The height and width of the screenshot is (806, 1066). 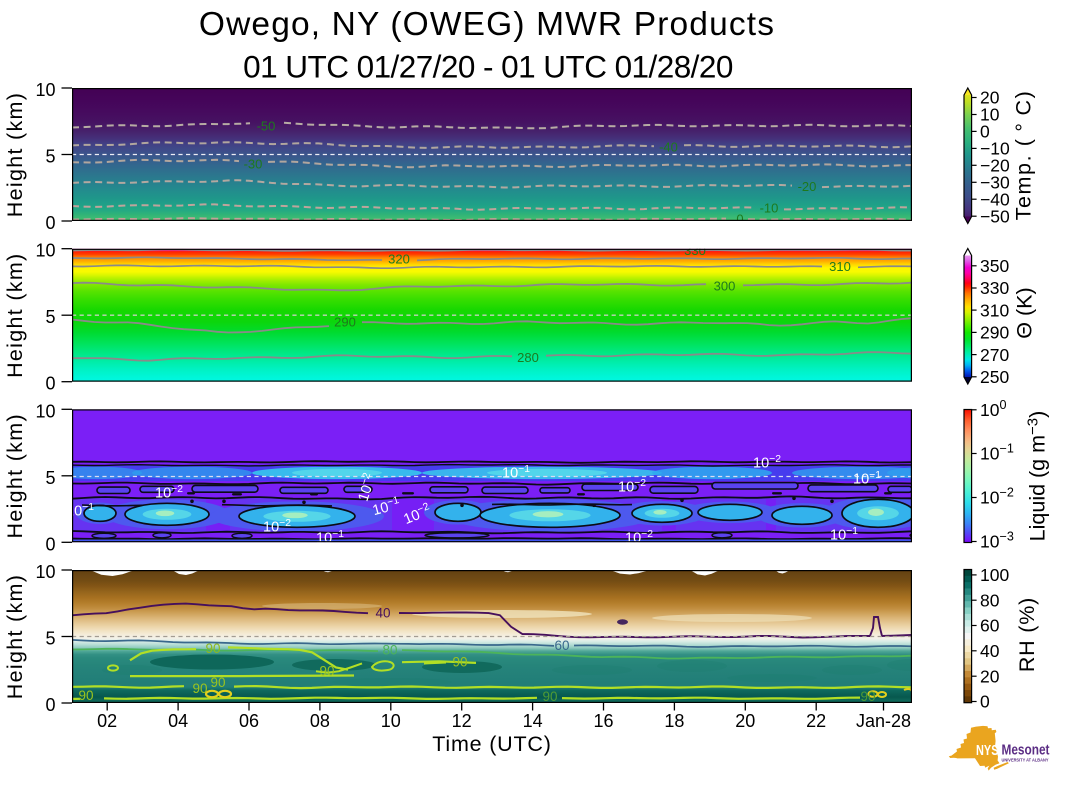 I want to click on svg-text: 04, so click(x=178, y=721).